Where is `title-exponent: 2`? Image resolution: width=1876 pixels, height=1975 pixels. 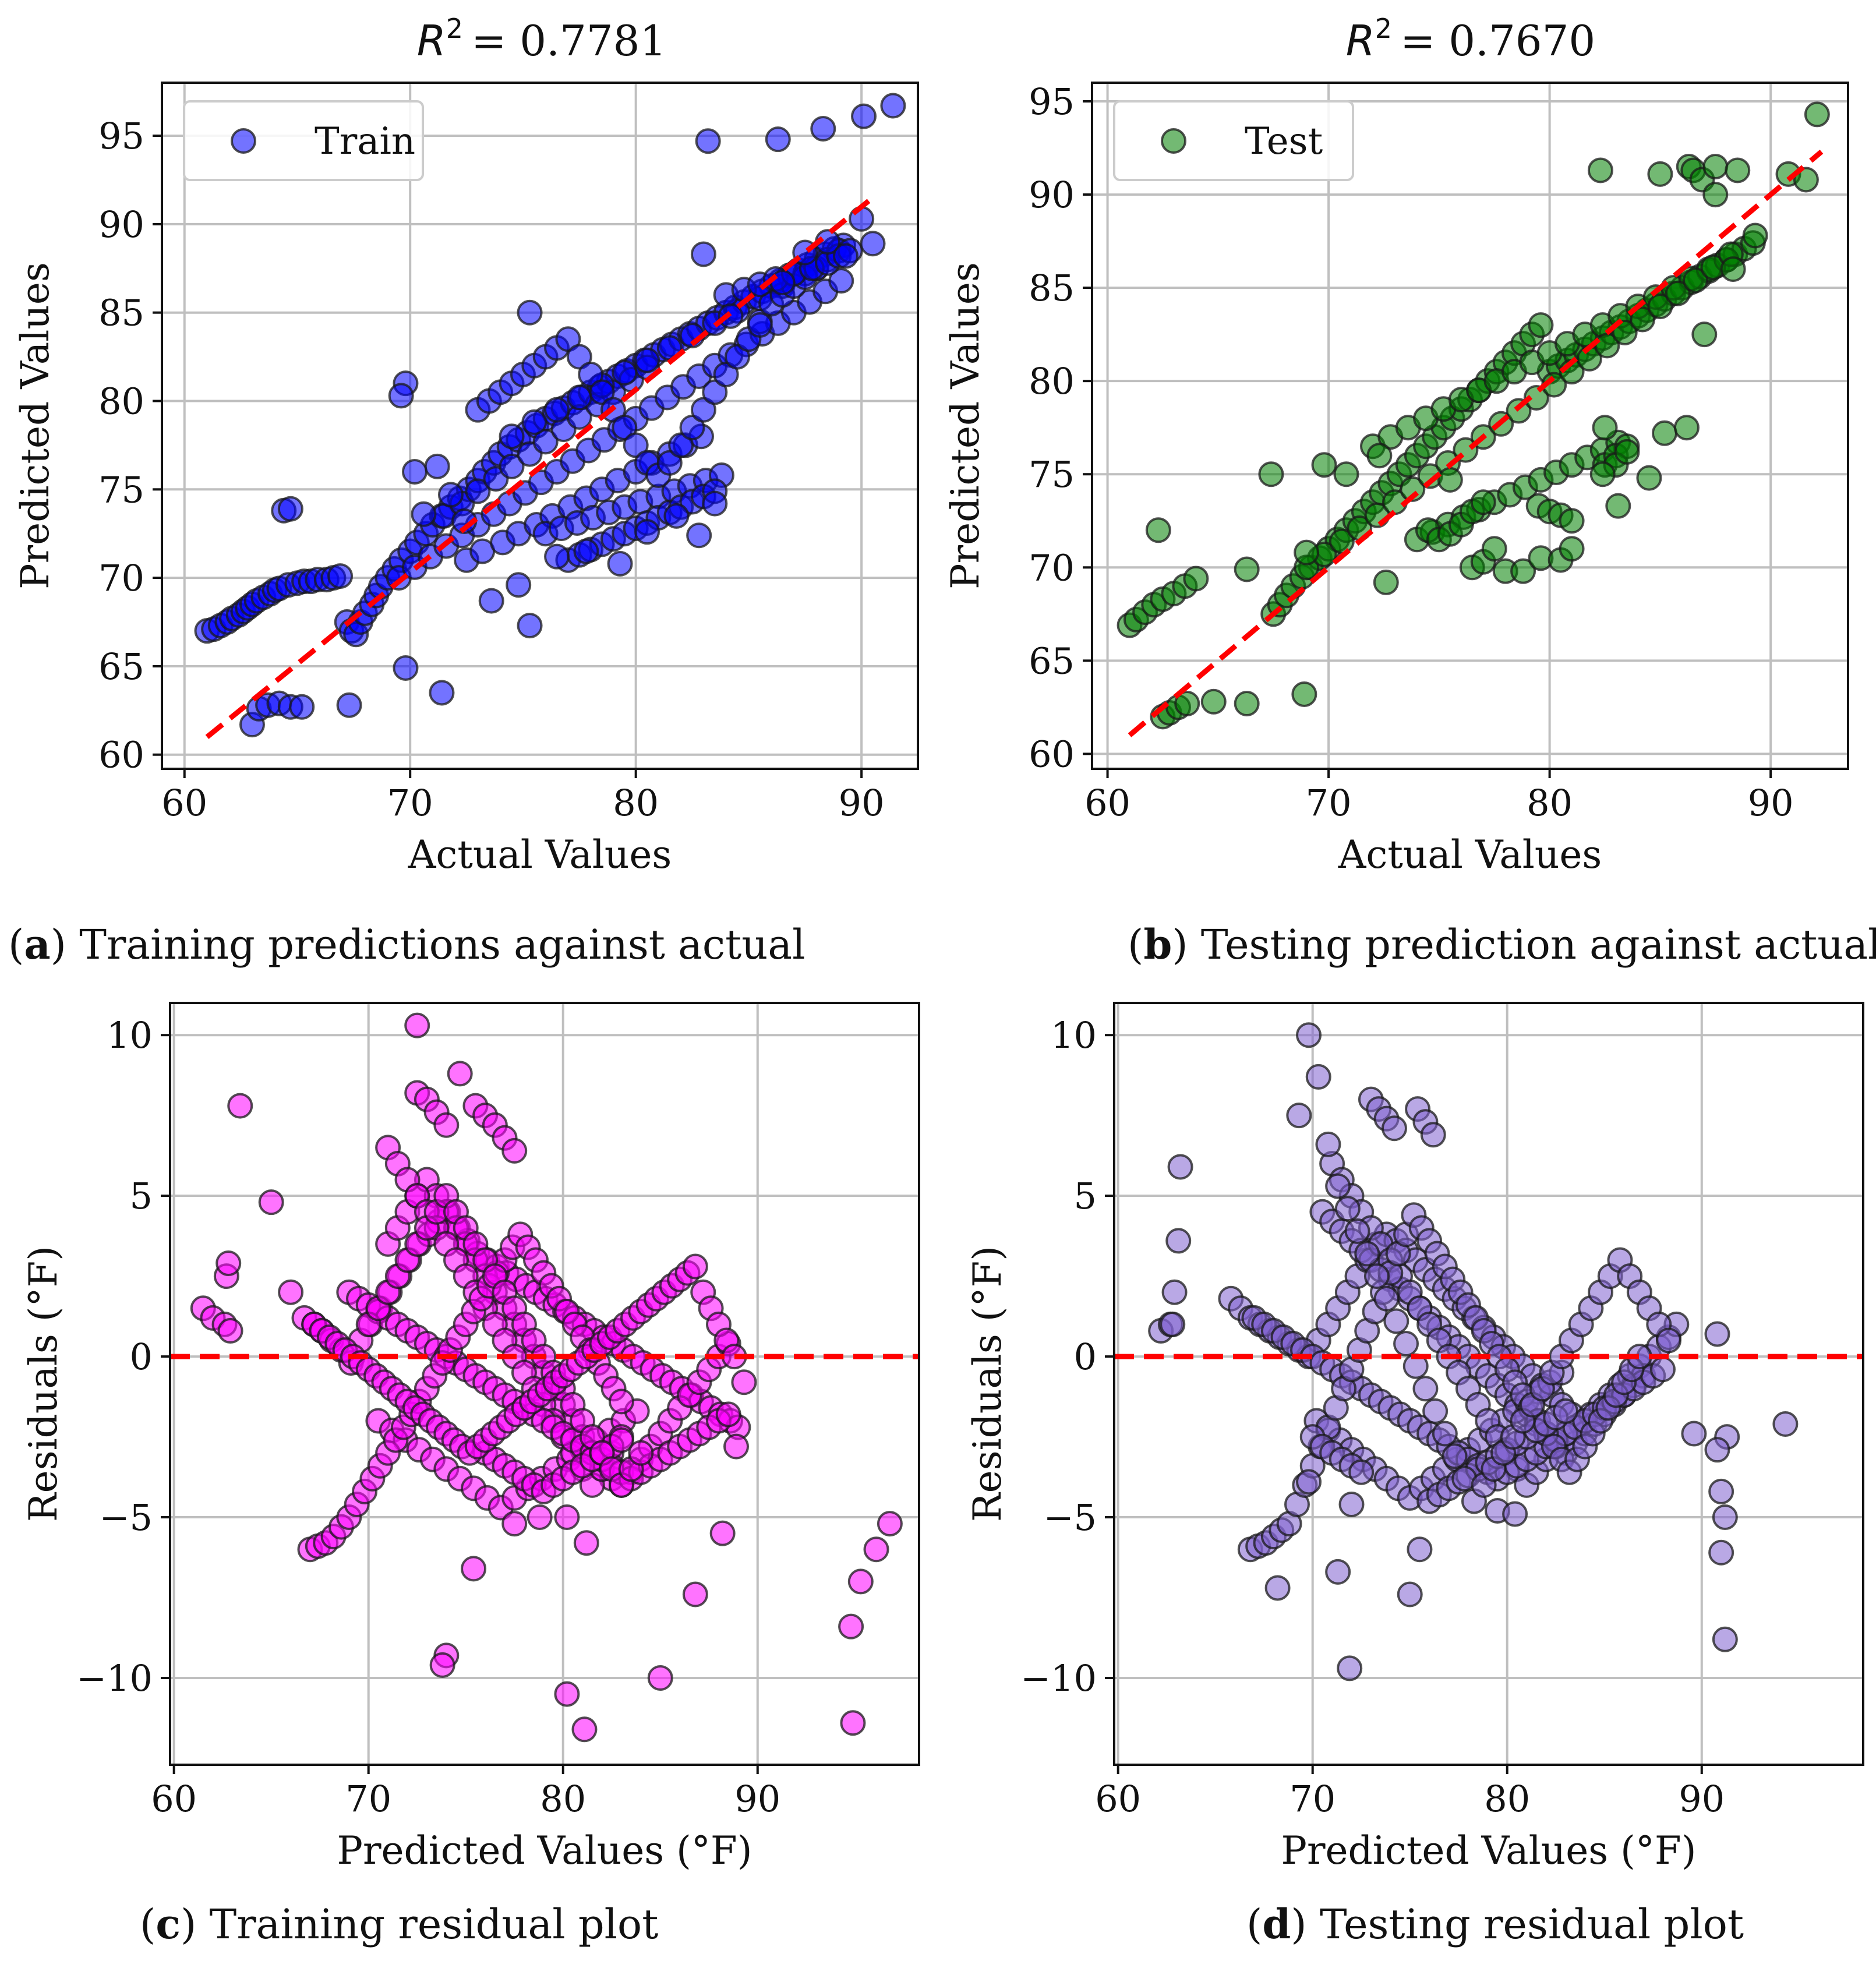 title-exponent: 2 is located at coordinates (455, 28).